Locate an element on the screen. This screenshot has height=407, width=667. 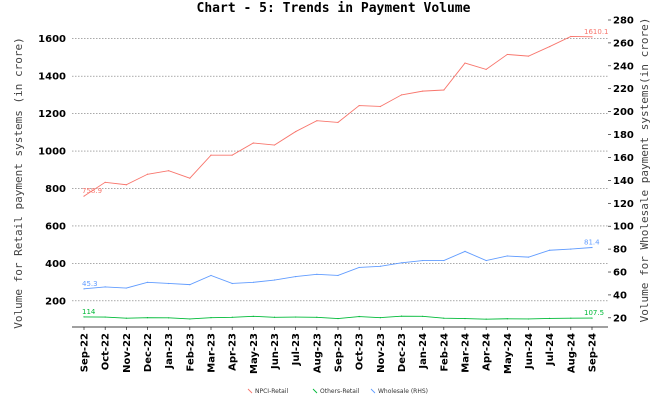
legend: NPCI-Retail Others-Retail Wholesale (RHS) is located at coordinates (337, 391).